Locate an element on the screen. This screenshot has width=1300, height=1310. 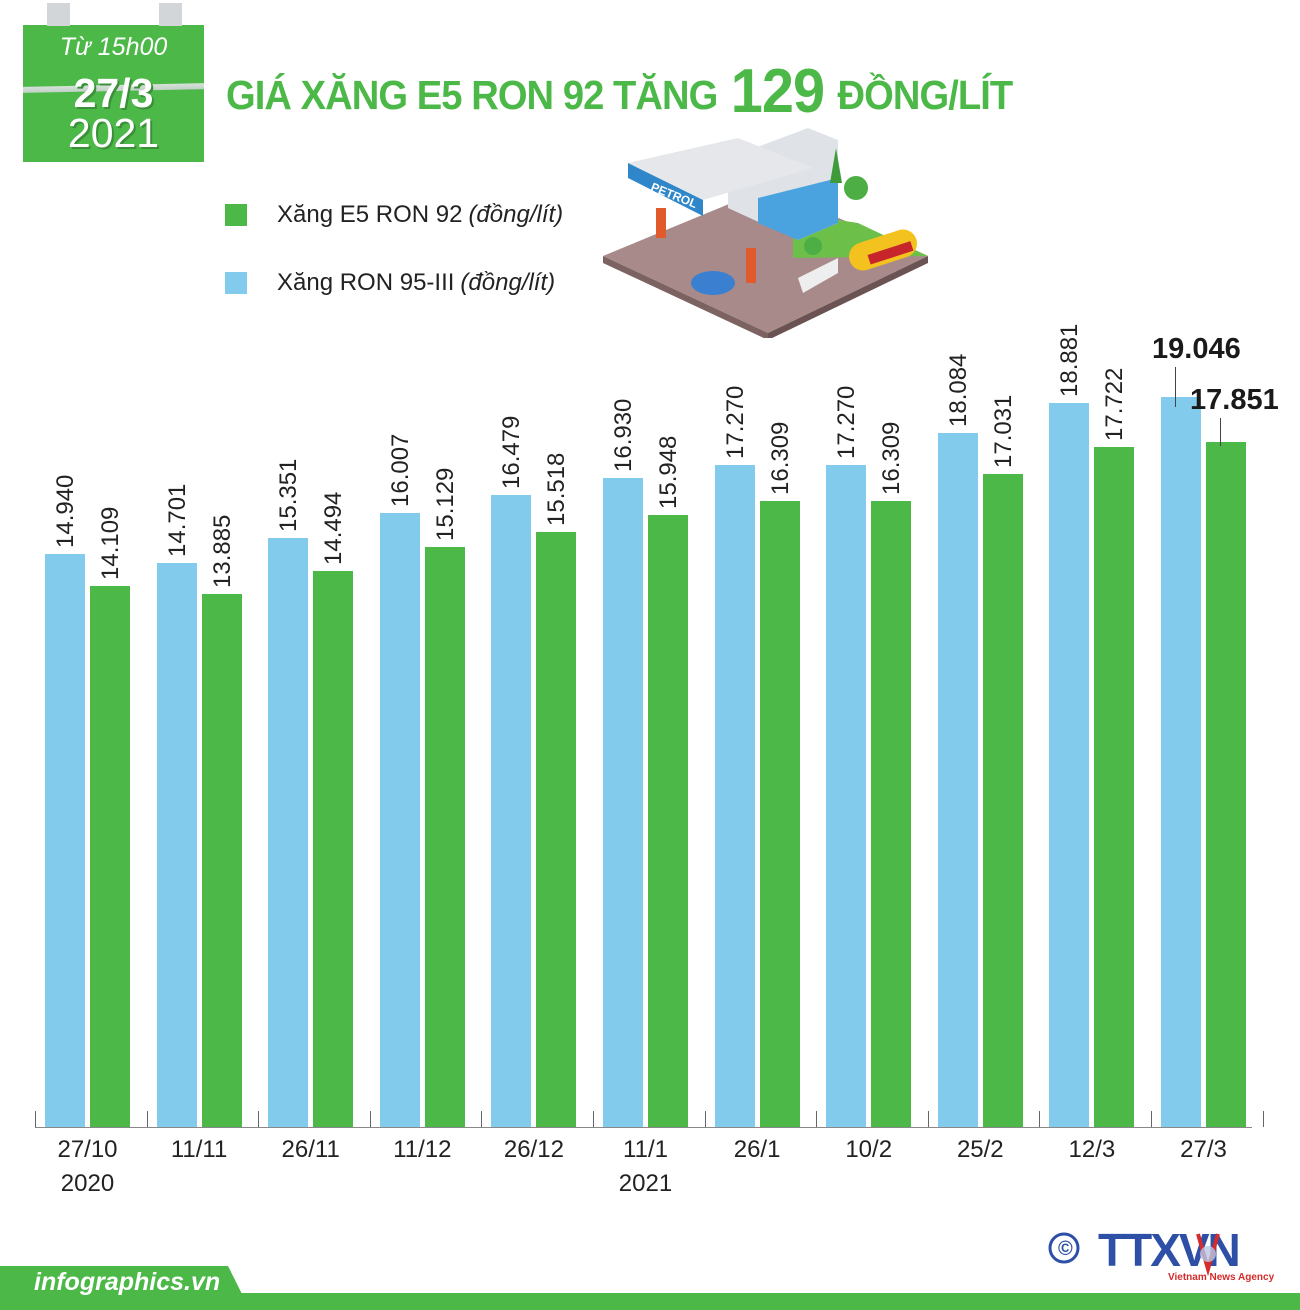
legend-item-ron95-iii: Xăng RON 95-III (đồng/lít) is located at coordinates (390, 283).